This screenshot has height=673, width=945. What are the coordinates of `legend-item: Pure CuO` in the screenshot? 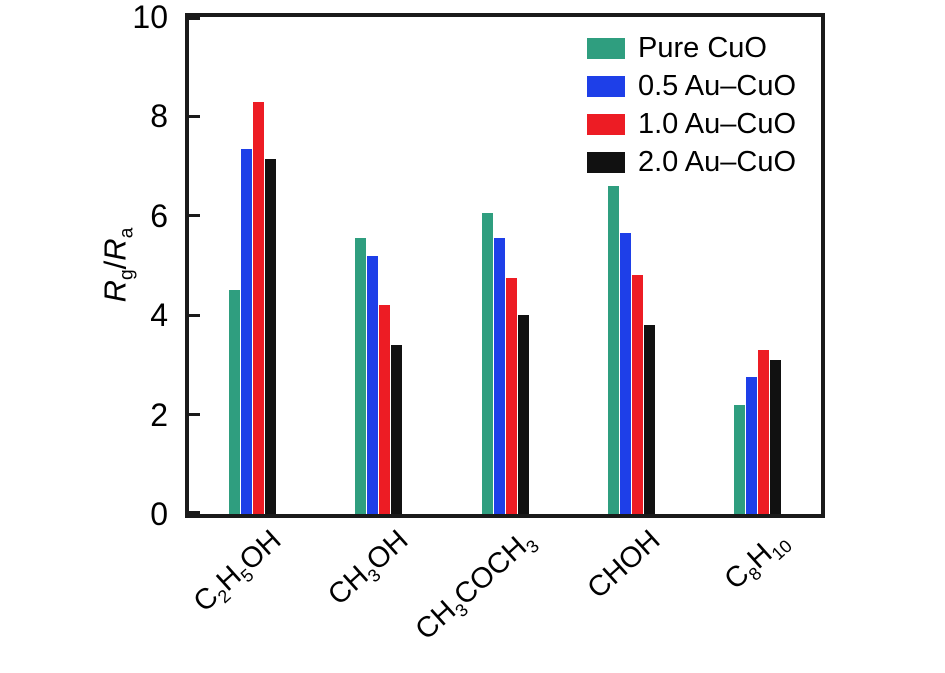 It's located at (691, 48).